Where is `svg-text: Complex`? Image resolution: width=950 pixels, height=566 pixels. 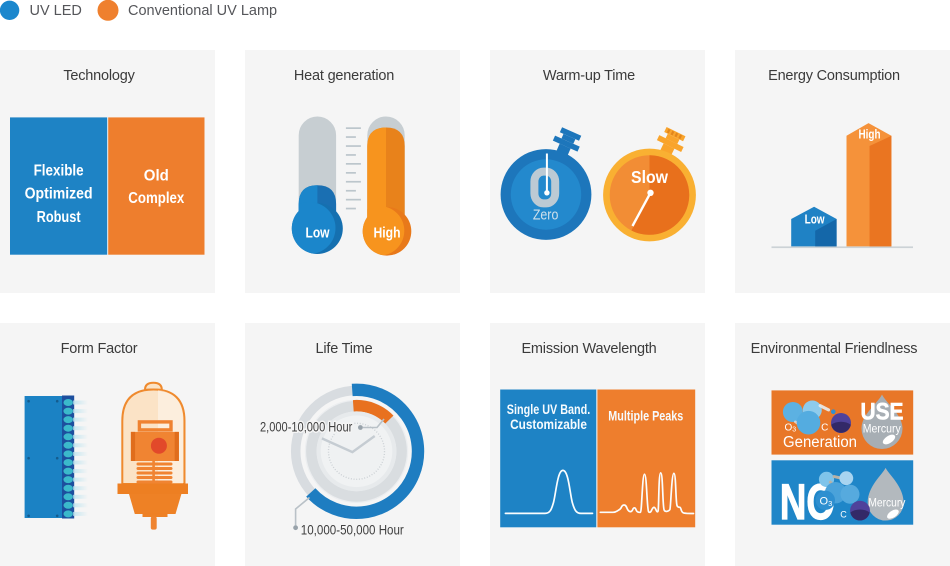
svg-text: Complex is located at coordinates (156, 198).